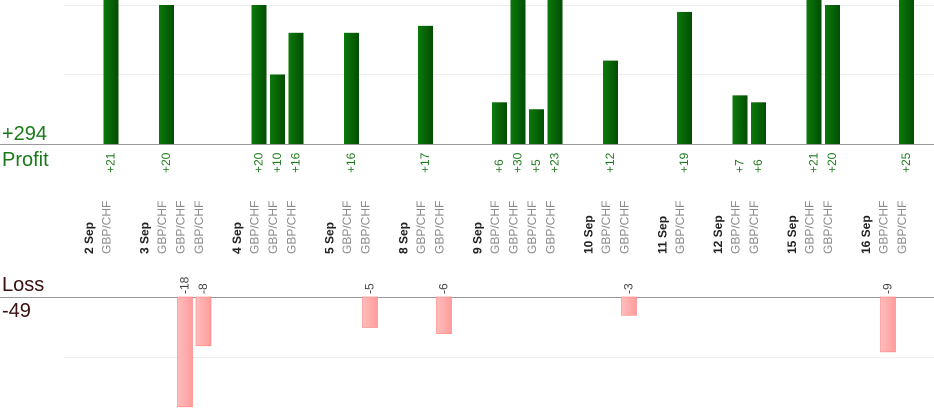 The image size is (934, 420). Describe the element at coordinates (866, 234) in the screenshot. I see `date-label: 16 Sep` at that location.